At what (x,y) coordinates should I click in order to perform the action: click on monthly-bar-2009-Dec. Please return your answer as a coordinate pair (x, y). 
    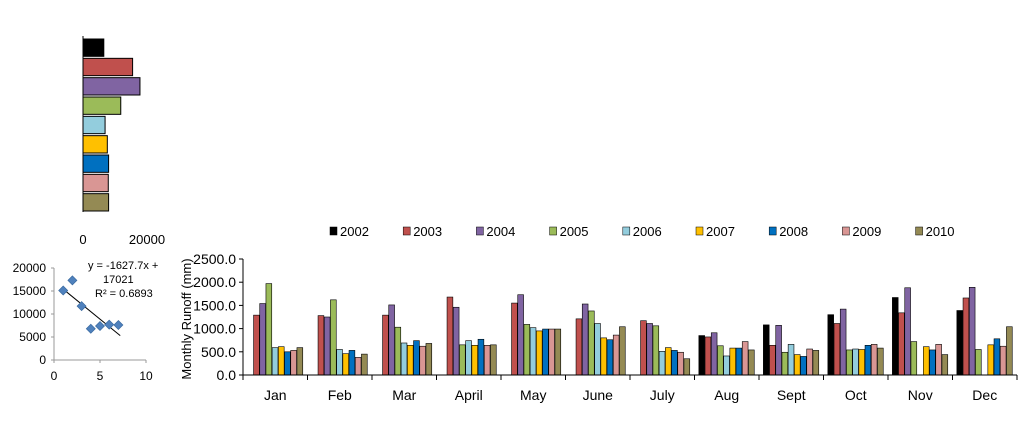
    Looking at the image, I should click on (1003, 360).